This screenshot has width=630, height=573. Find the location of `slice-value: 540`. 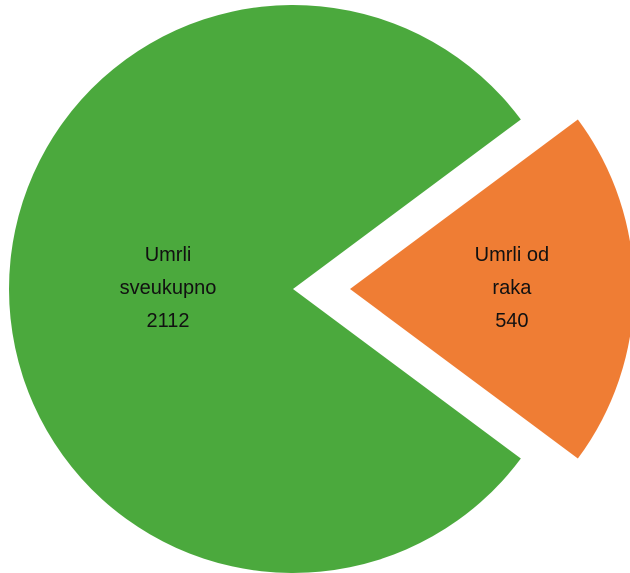

slice-value: 540 is located at coordinates (512, 321).